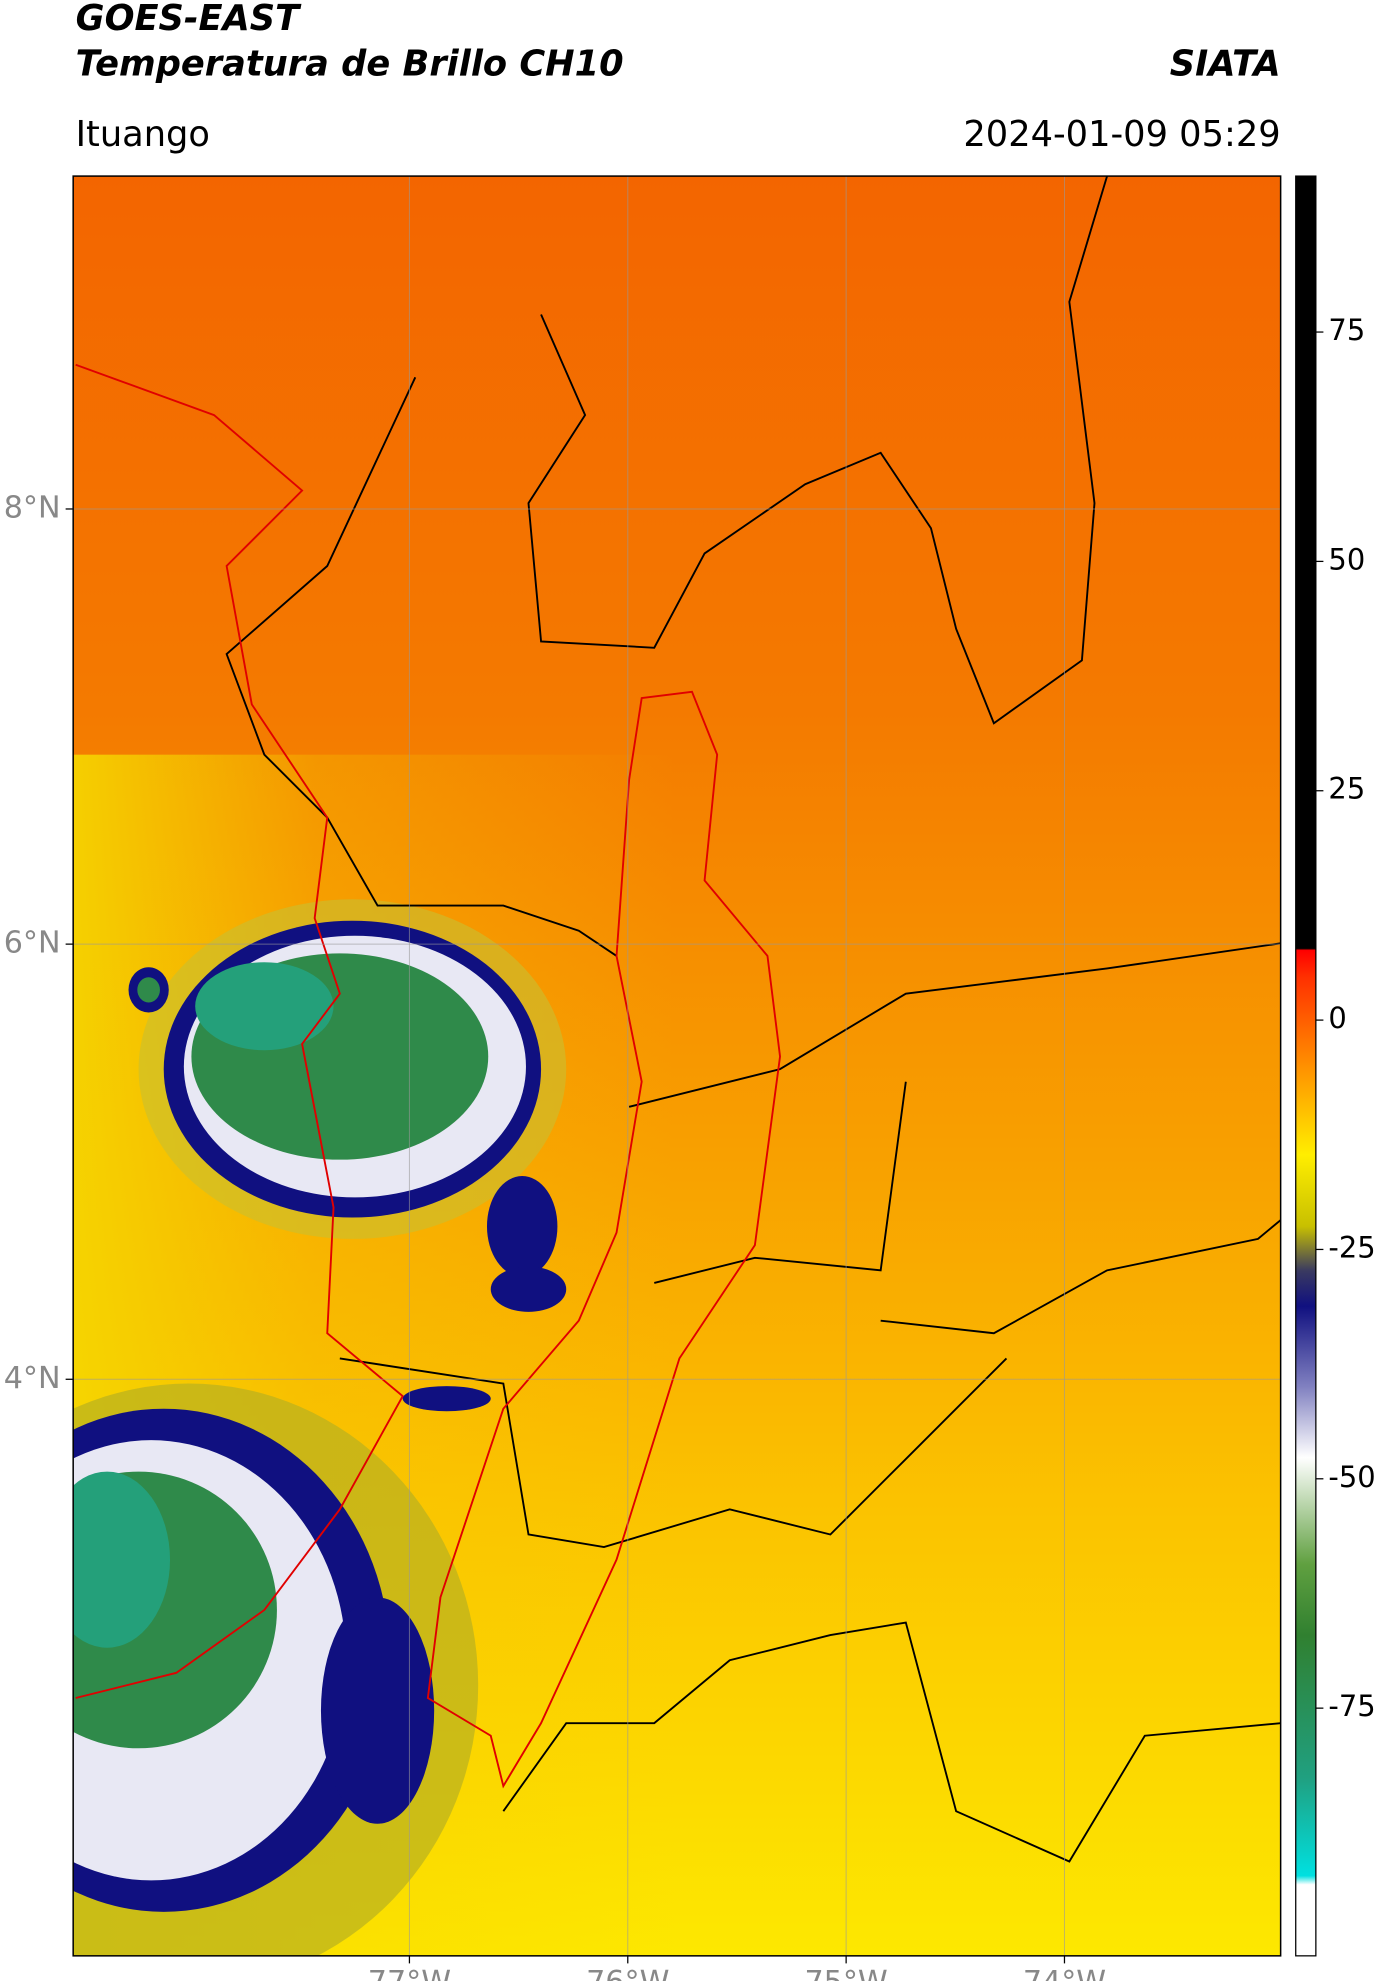  I want to click on colorbar-tick-label: -75, so click(1351, 1706).